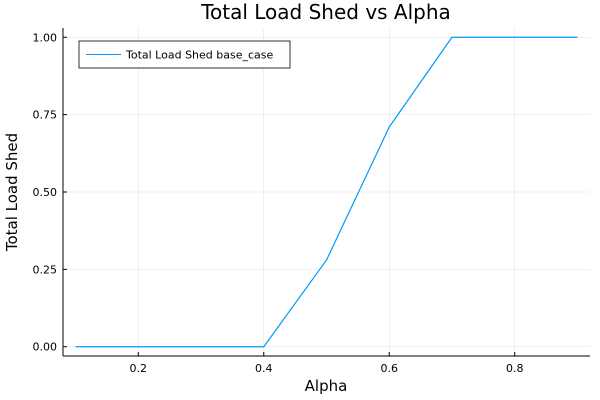 Image resolution: width=600 pixels, height=400 pixels. Describe the element at coordinates (389, 368) in the screenshot. I see `x-tick-label: 0.6` at that location.